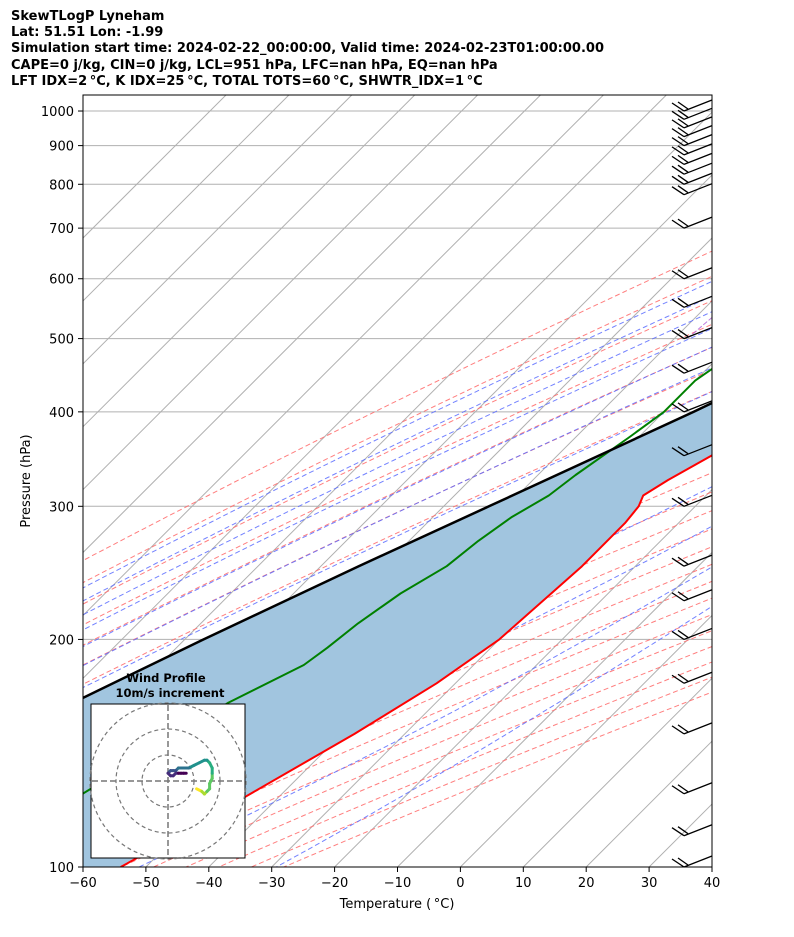 The height and width of the screenshot is (937, 794). What do you see at coordinates (692, 483) in the screenshot?
I see `wind-barbs` at bounding box center [692, 483].